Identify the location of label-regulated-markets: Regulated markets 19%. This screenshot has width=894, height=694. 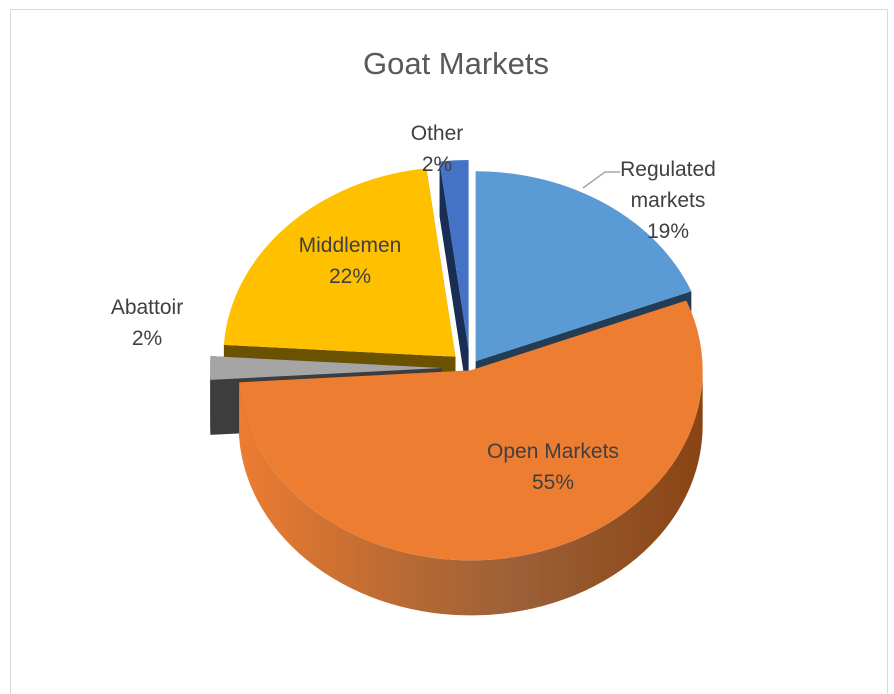
(668, 200).